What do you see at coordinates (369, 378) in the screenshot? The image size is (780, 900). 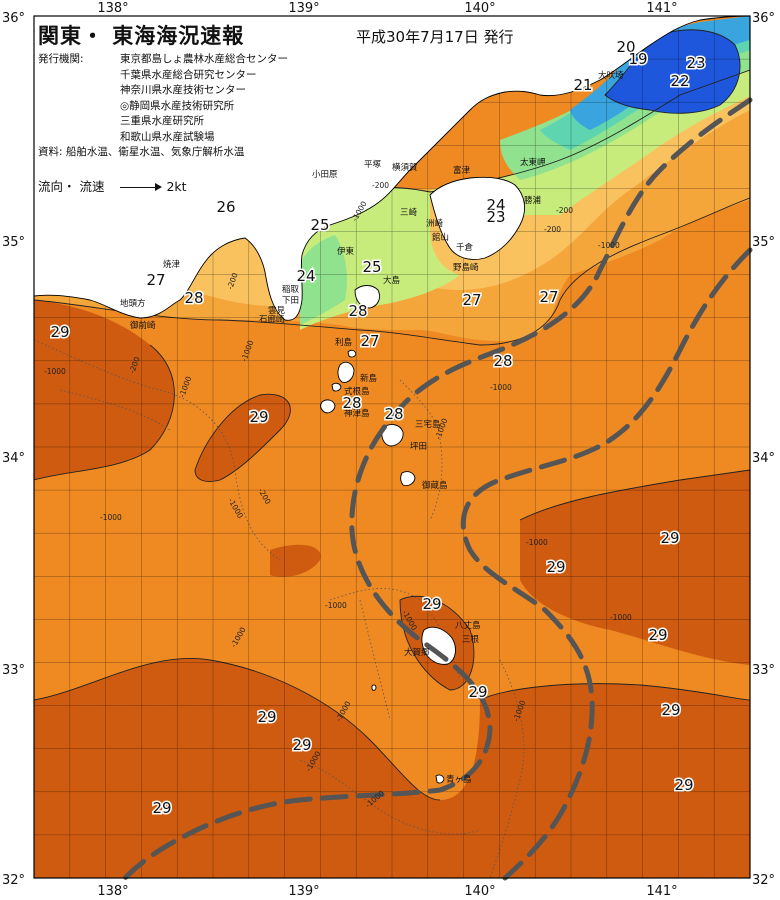 I see `place-label: 新島` at bounding box center [369, 378].